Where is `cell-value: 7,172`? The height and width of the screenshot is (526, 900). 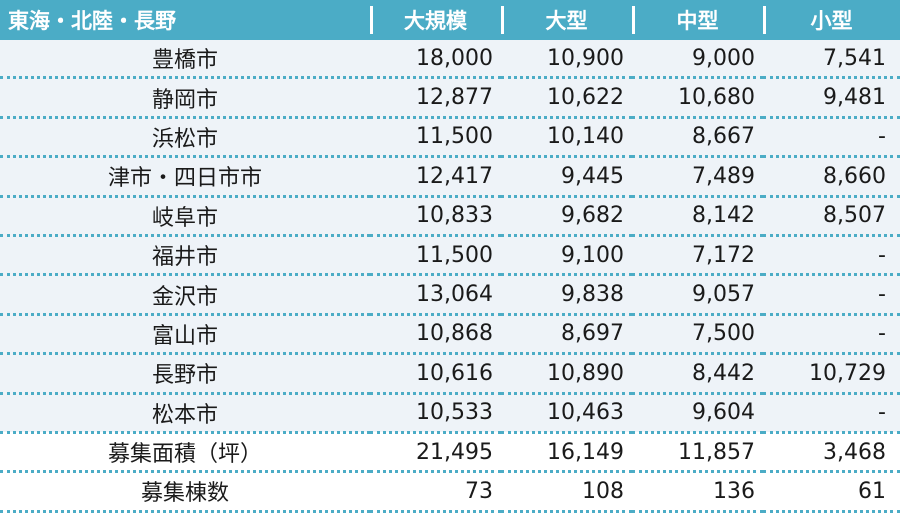 cell-value: 7,172 is located at coordinates (697, 256).